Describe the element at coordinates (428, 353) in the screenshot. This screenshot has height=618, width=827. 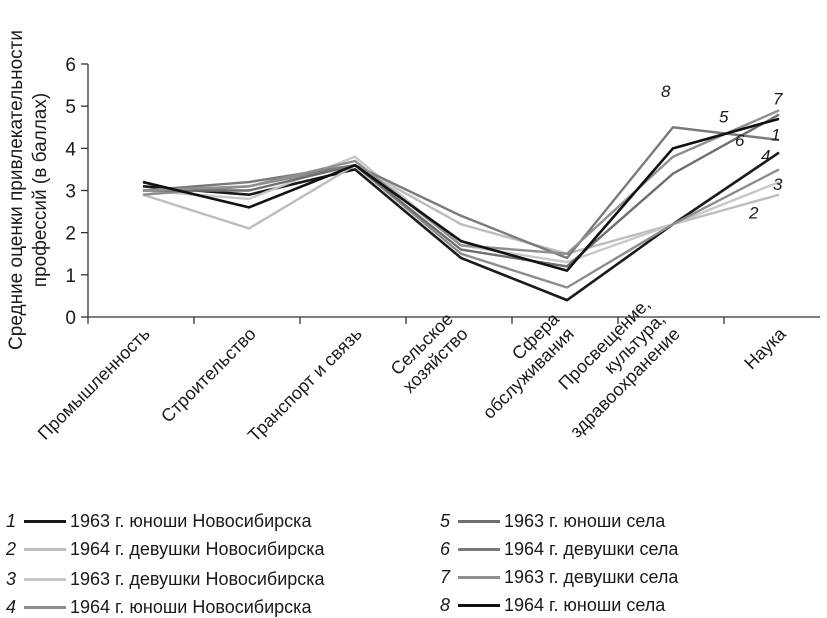
I see `x-category-label: Сельскоехозяйство` at that location.